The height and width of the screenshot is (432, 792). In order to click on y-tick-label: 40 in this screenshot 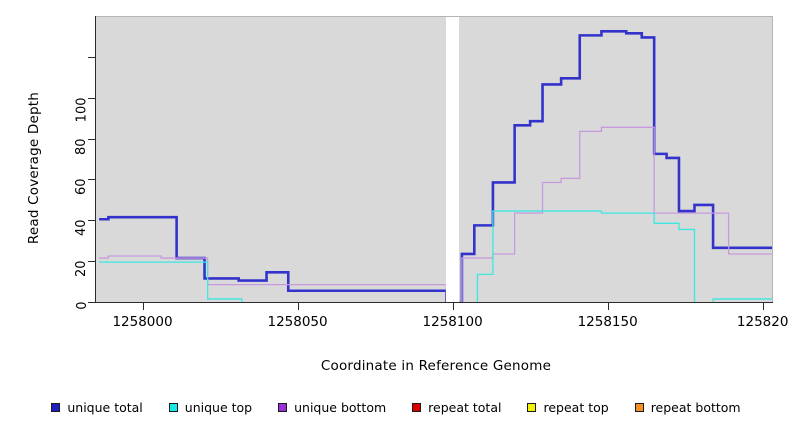, I will do `click(82, 228)`.